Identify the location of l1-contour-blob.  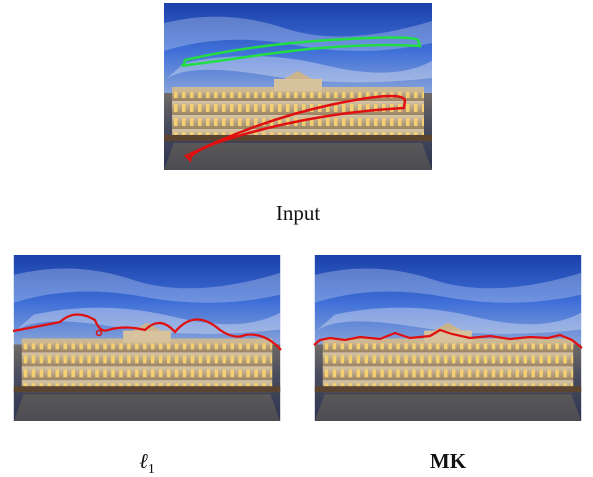
(99, 333).